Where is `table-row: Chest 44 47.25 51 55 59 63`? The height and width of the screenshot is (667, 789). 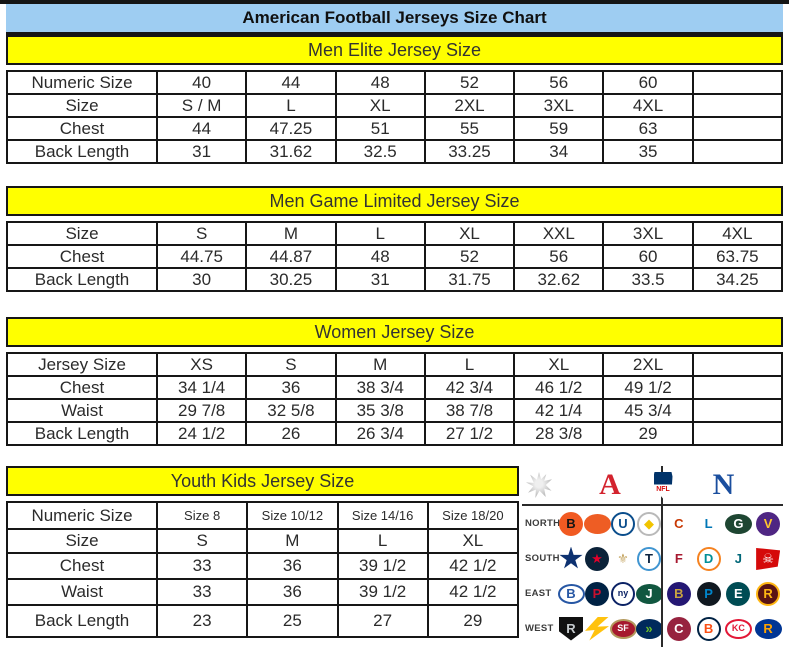 table-row: Chest 44 47.25 51 55 59 63 is located at coordinates (395, 128).